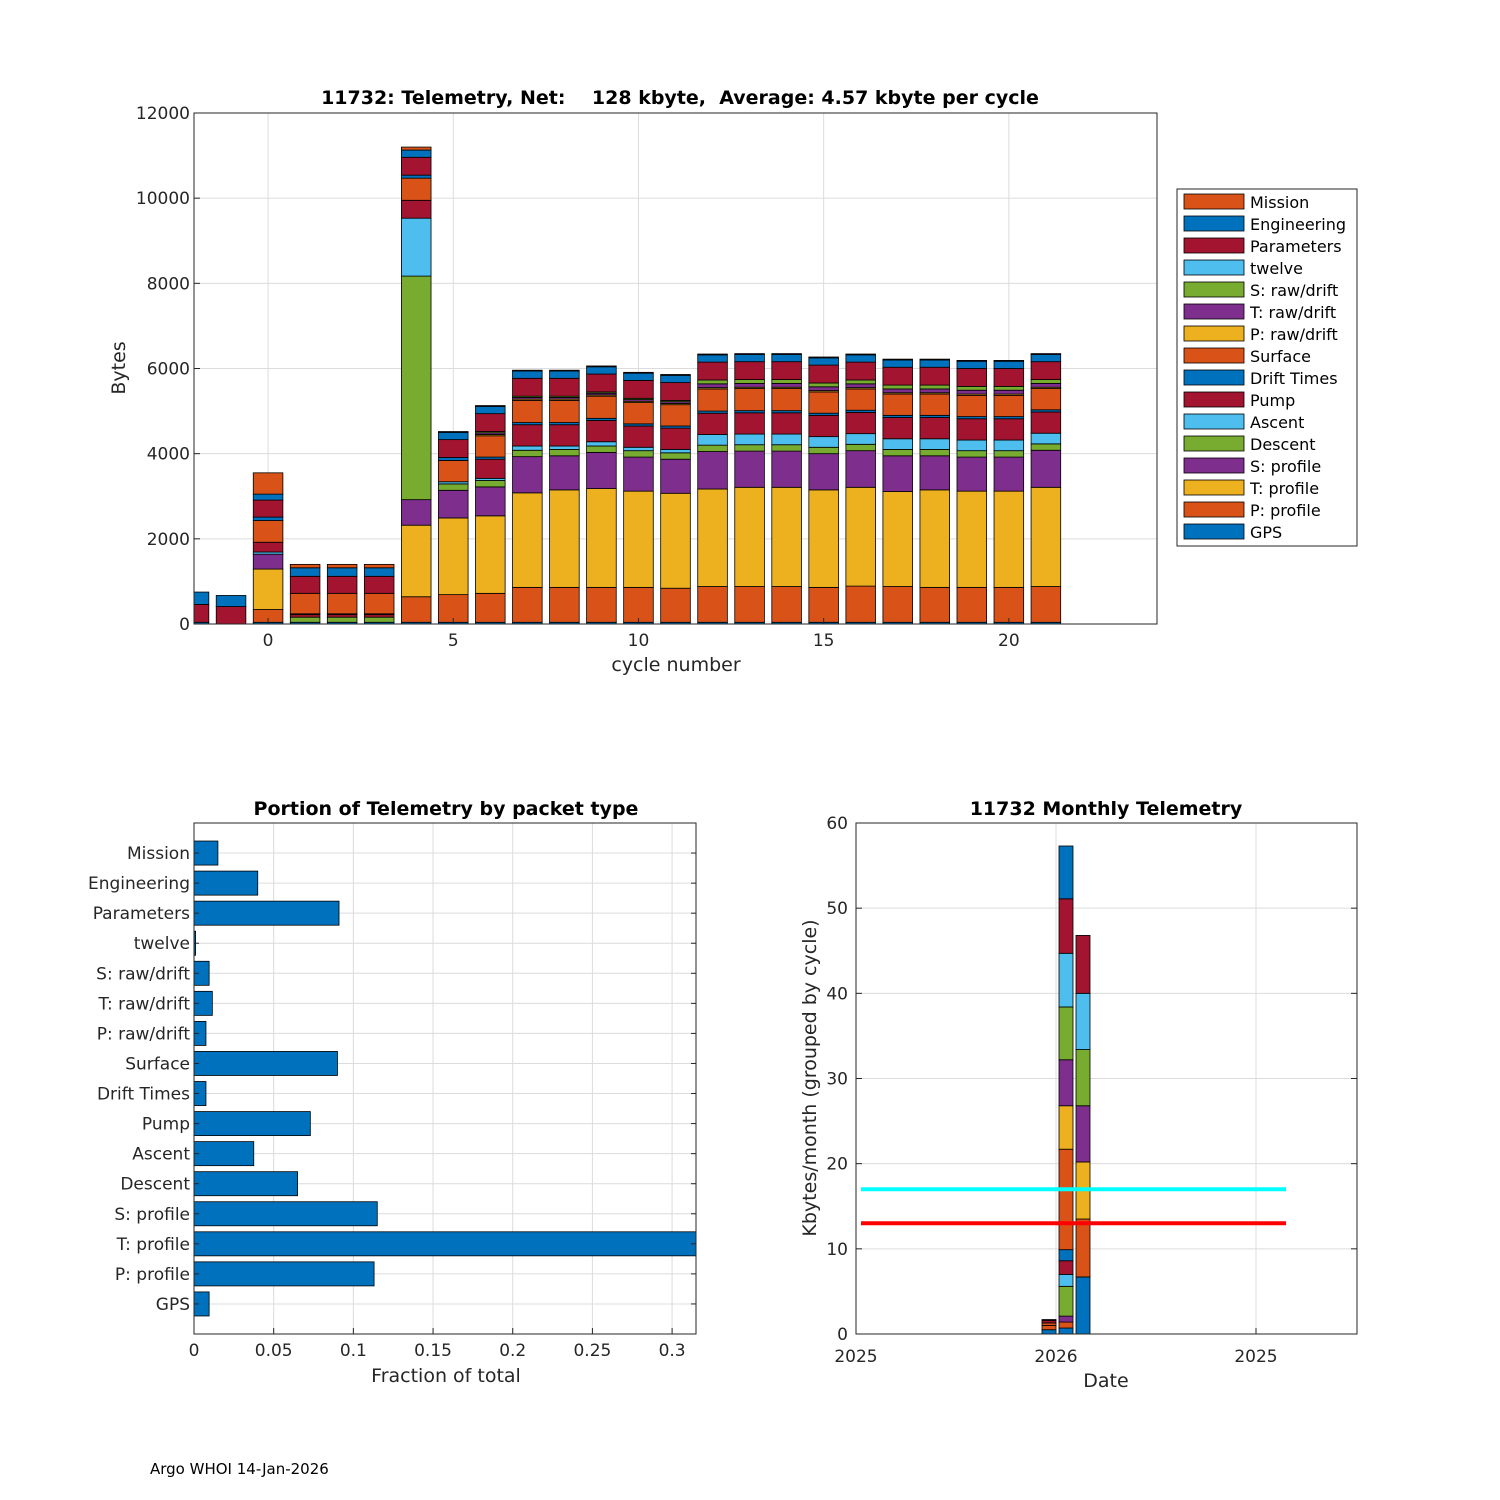  Describe the element at coordinates (268, 508) in the screenshot. I see `bar-cycle-0-parameters` at that location.